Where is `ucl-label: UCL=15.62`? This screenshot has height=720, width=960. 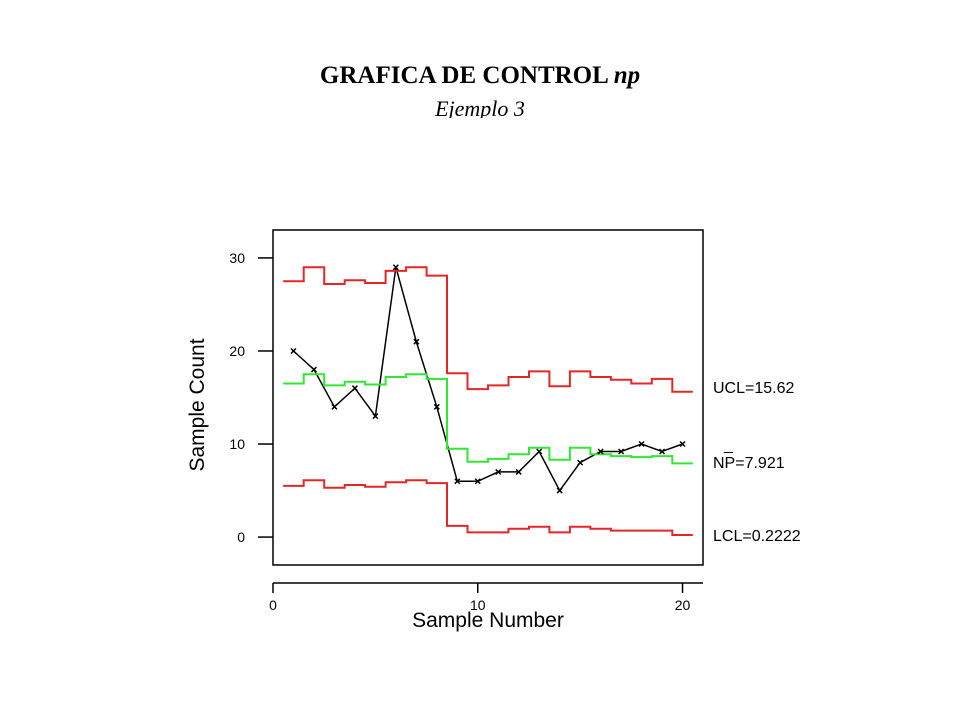
ucl-label: UCL=15.62 is located at coordinates (753, 388).